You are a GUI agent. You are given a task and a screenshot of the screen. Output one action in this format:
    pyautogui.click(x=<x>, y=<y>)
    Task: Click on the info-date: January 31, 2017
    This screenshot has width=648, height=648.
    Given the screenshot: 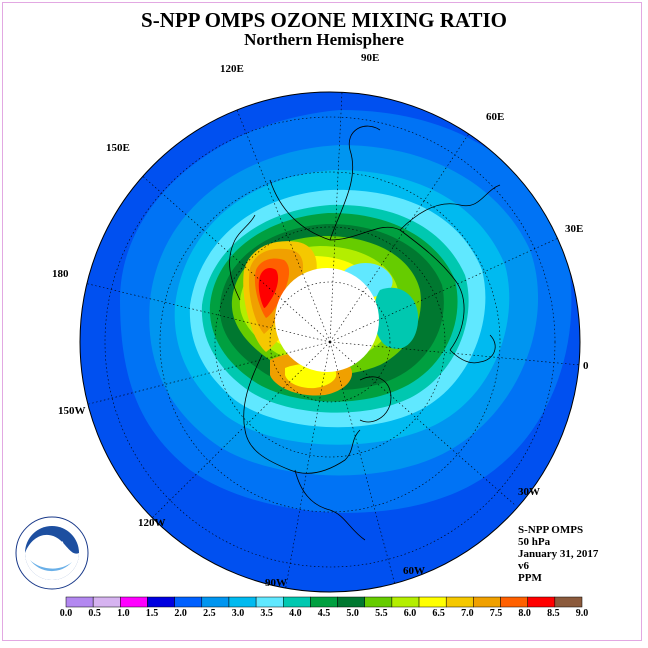 What is the action you would take?
    pyautogui.click(x=558, y=554)
    